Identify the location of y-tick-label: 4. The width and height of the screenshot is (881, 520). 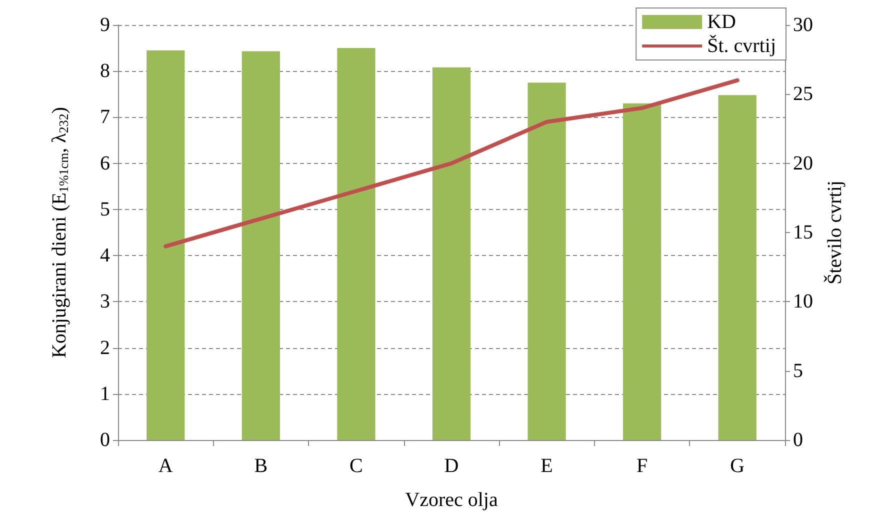
(105, 255).